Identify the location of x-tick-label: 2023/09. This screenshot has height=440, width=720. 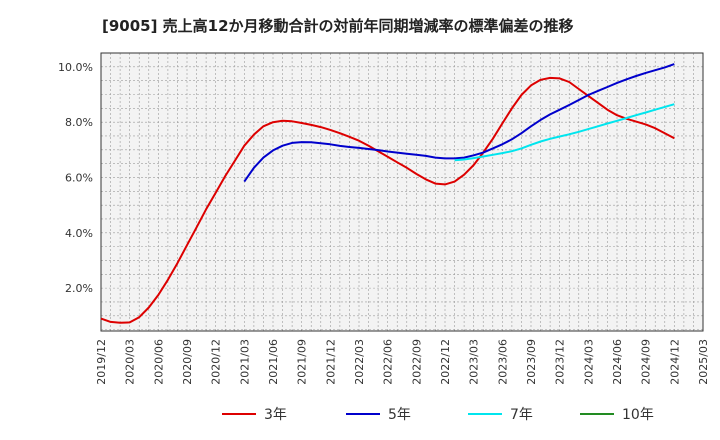
(531, 362).